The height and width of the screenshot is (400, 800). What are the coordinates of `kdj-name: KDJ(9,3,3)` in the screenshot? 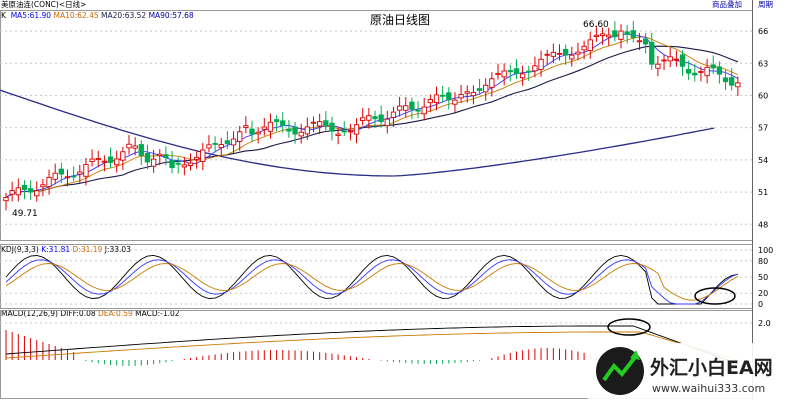 It's located at (20, 249).